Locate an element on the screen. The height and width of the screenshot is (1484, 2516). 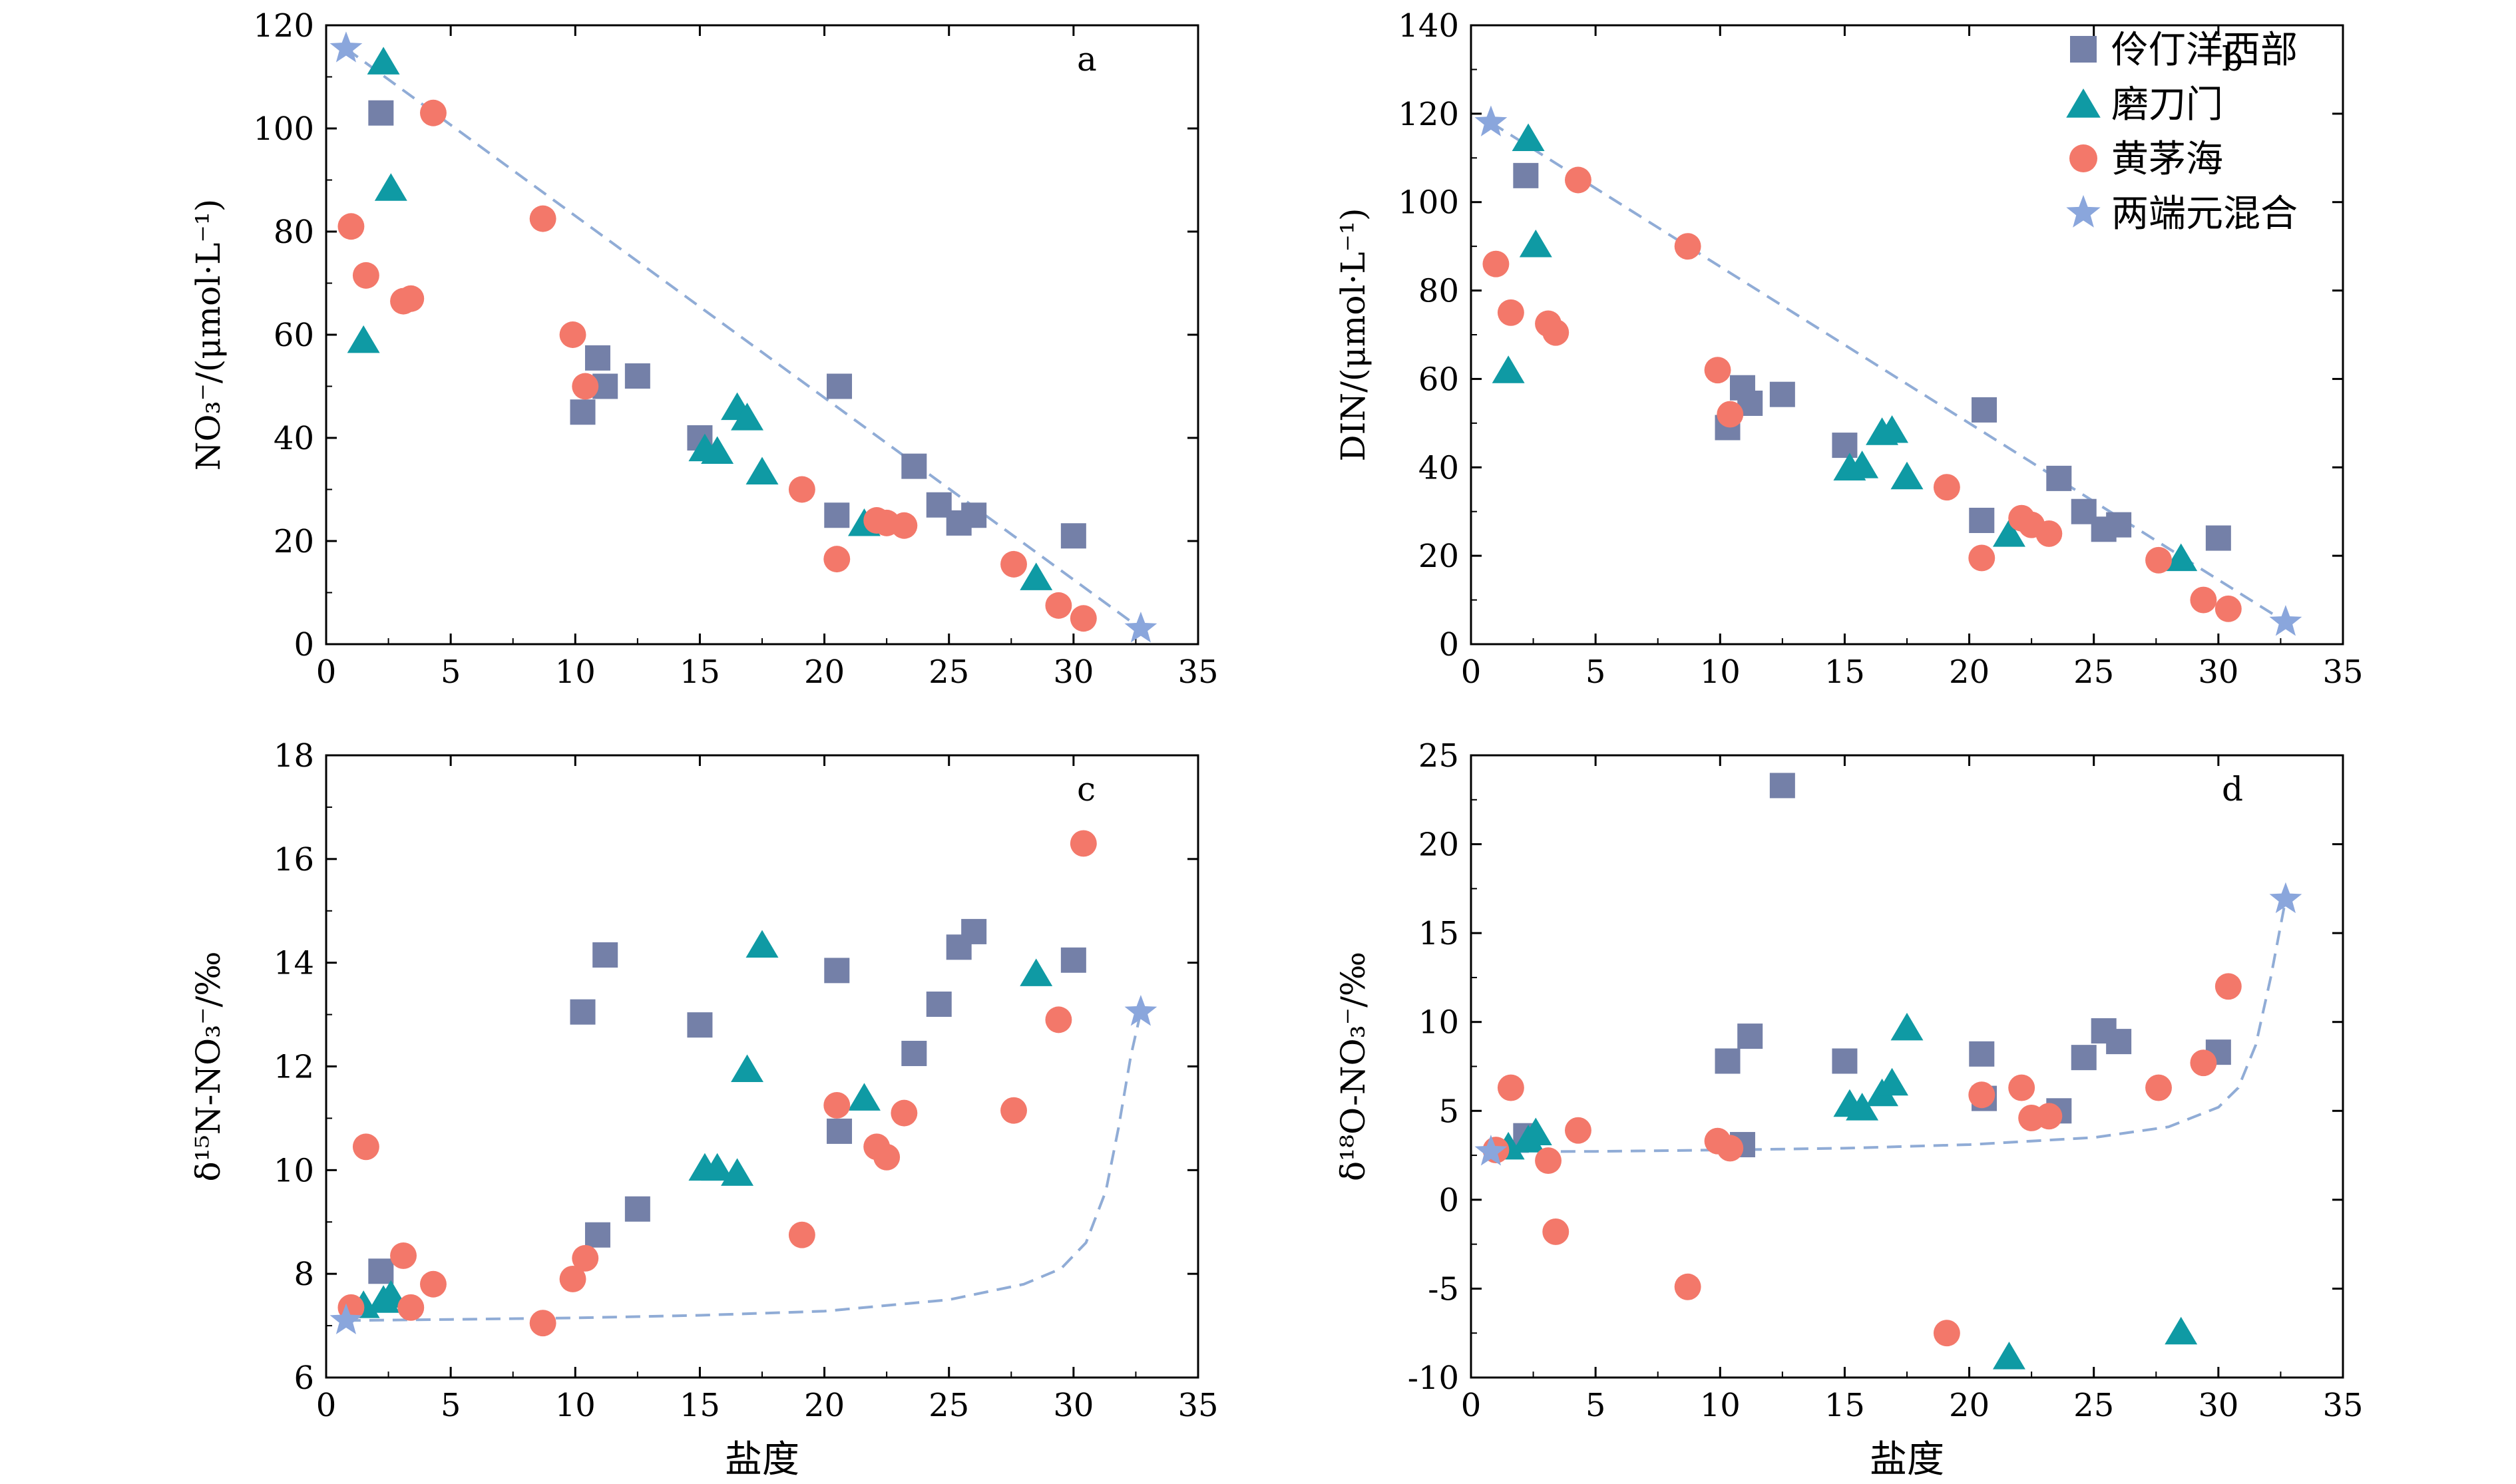
panel-label: b is located at coordinates (2232, 59).